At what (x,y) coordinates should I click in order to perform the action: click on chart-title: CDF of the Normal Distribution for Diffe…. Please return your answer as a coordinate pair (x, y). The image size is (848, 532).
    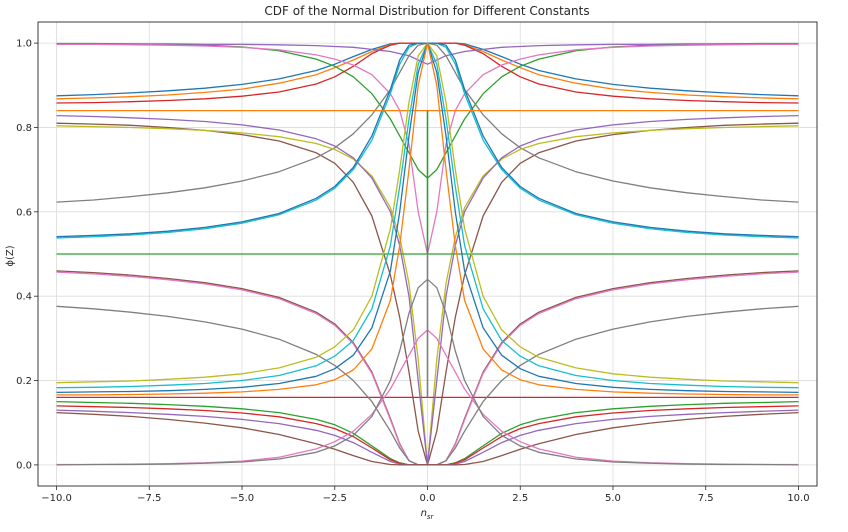
    Looking at the image, I should click on (426, 11).